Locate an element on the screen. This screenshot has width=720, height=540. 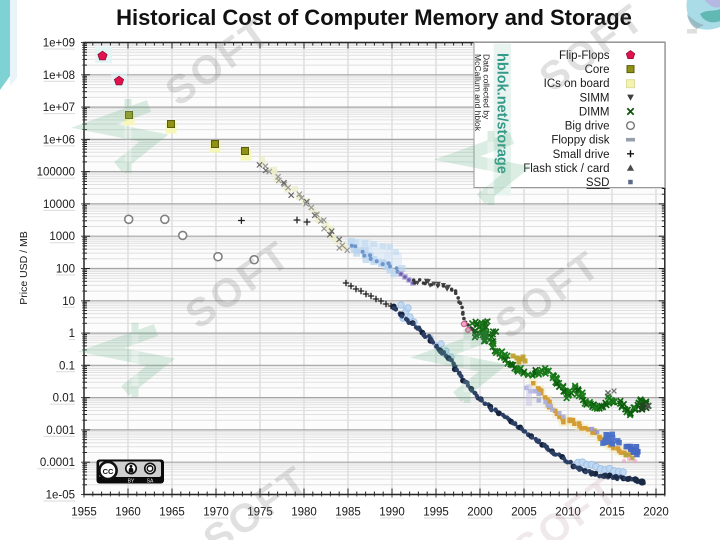
svg-text: 1960 is located at coordinates (128, 513).